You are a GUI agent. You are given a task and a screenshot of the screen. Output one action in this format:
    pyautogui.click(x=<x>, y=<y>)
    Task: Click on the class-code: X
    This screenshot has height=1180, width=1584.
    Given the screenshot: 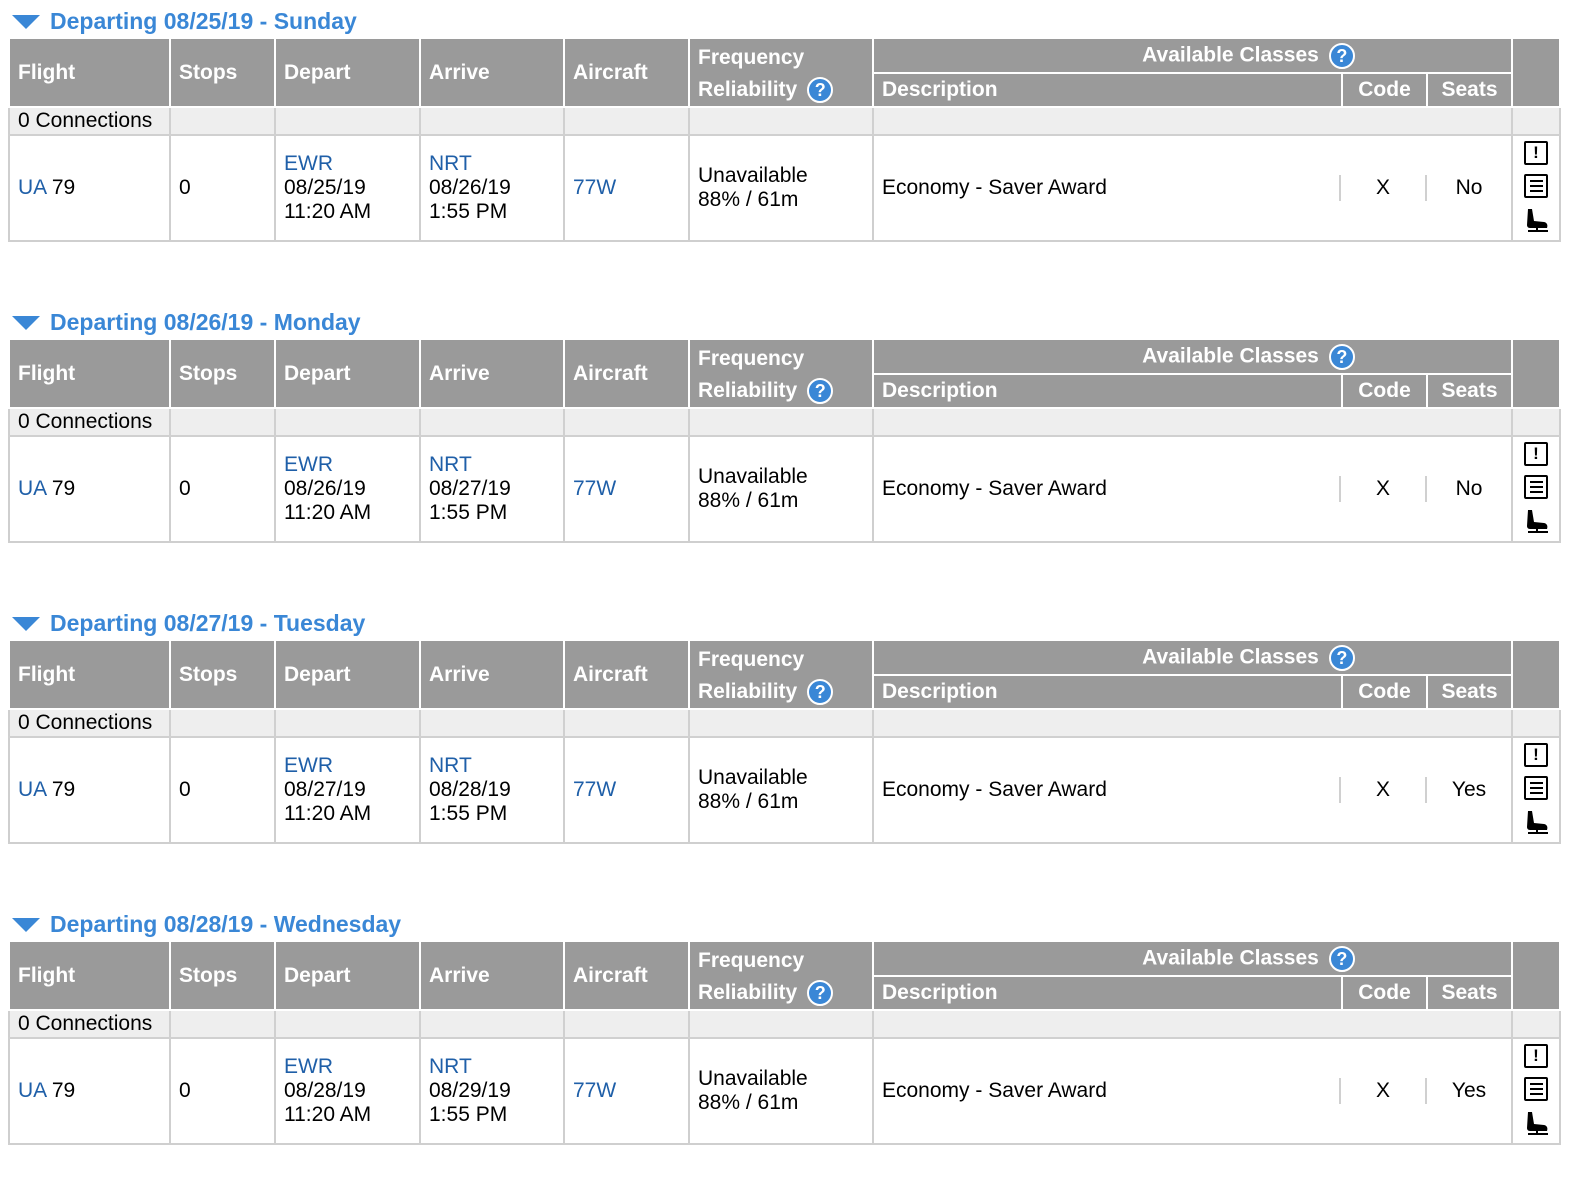 What is the action you would take?
    pyautogui.click(x=1383, y=1090)
    